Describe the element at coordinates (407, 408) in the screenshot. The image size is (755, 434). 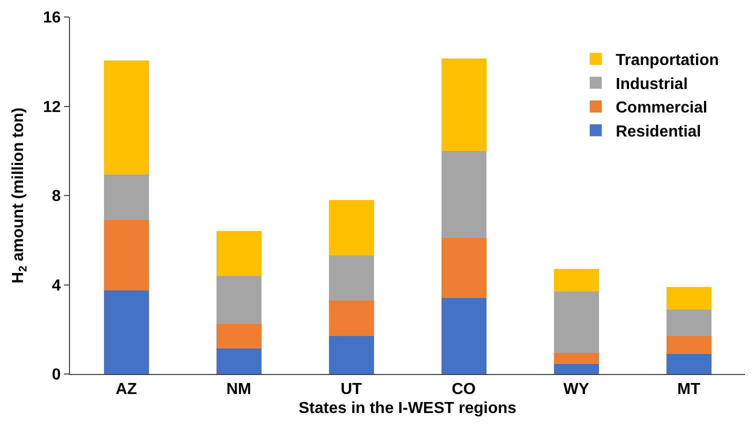
I see `x-axis-title: States in the I-WEST regions` at that location.